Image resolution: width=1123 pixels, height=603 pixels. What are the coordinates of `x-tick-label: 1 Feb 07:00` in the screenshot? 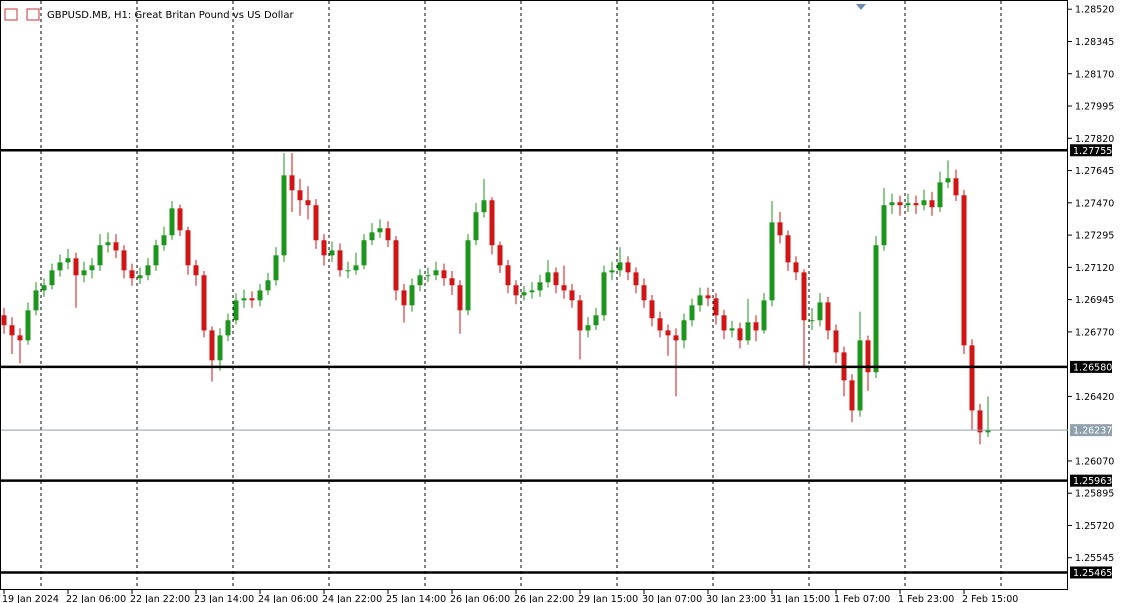 It's located at (862, 598).